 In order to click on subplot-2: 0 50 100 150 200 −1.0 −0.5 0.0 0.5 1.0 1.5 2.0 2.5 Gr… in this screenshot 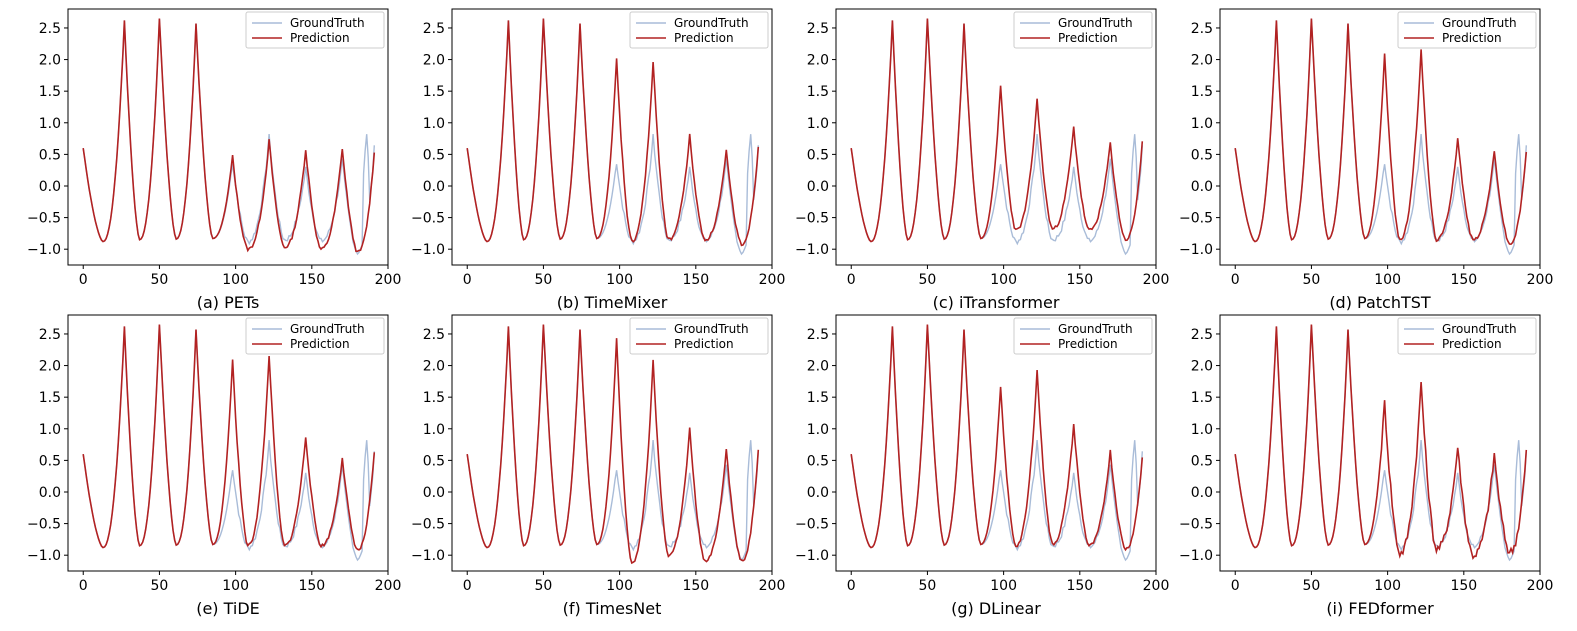, I will do `click(598, 160)`.